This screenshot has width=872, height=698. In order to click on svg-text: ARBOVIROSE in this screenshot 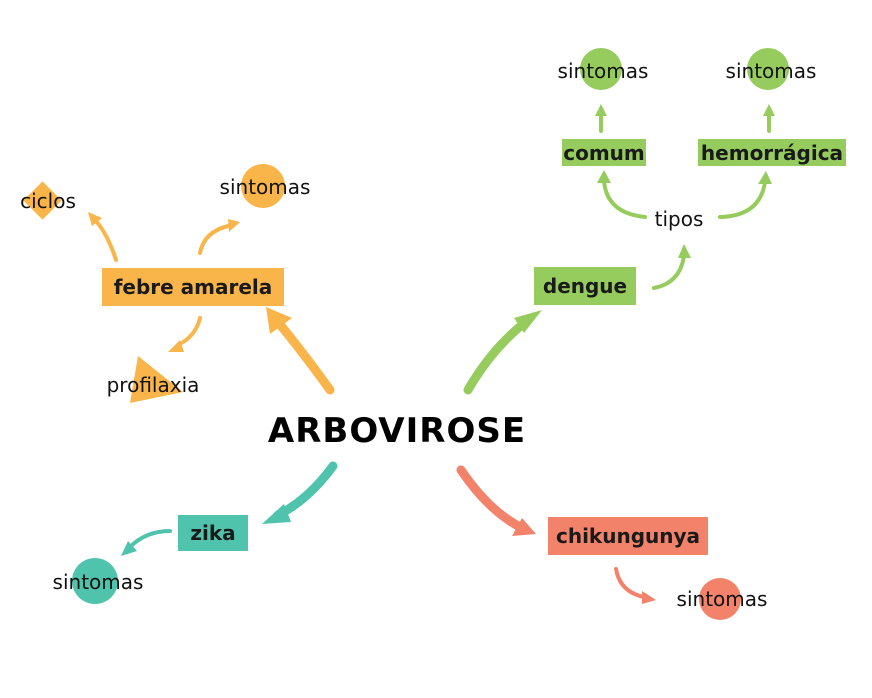, I will do `click(397, 431)`.